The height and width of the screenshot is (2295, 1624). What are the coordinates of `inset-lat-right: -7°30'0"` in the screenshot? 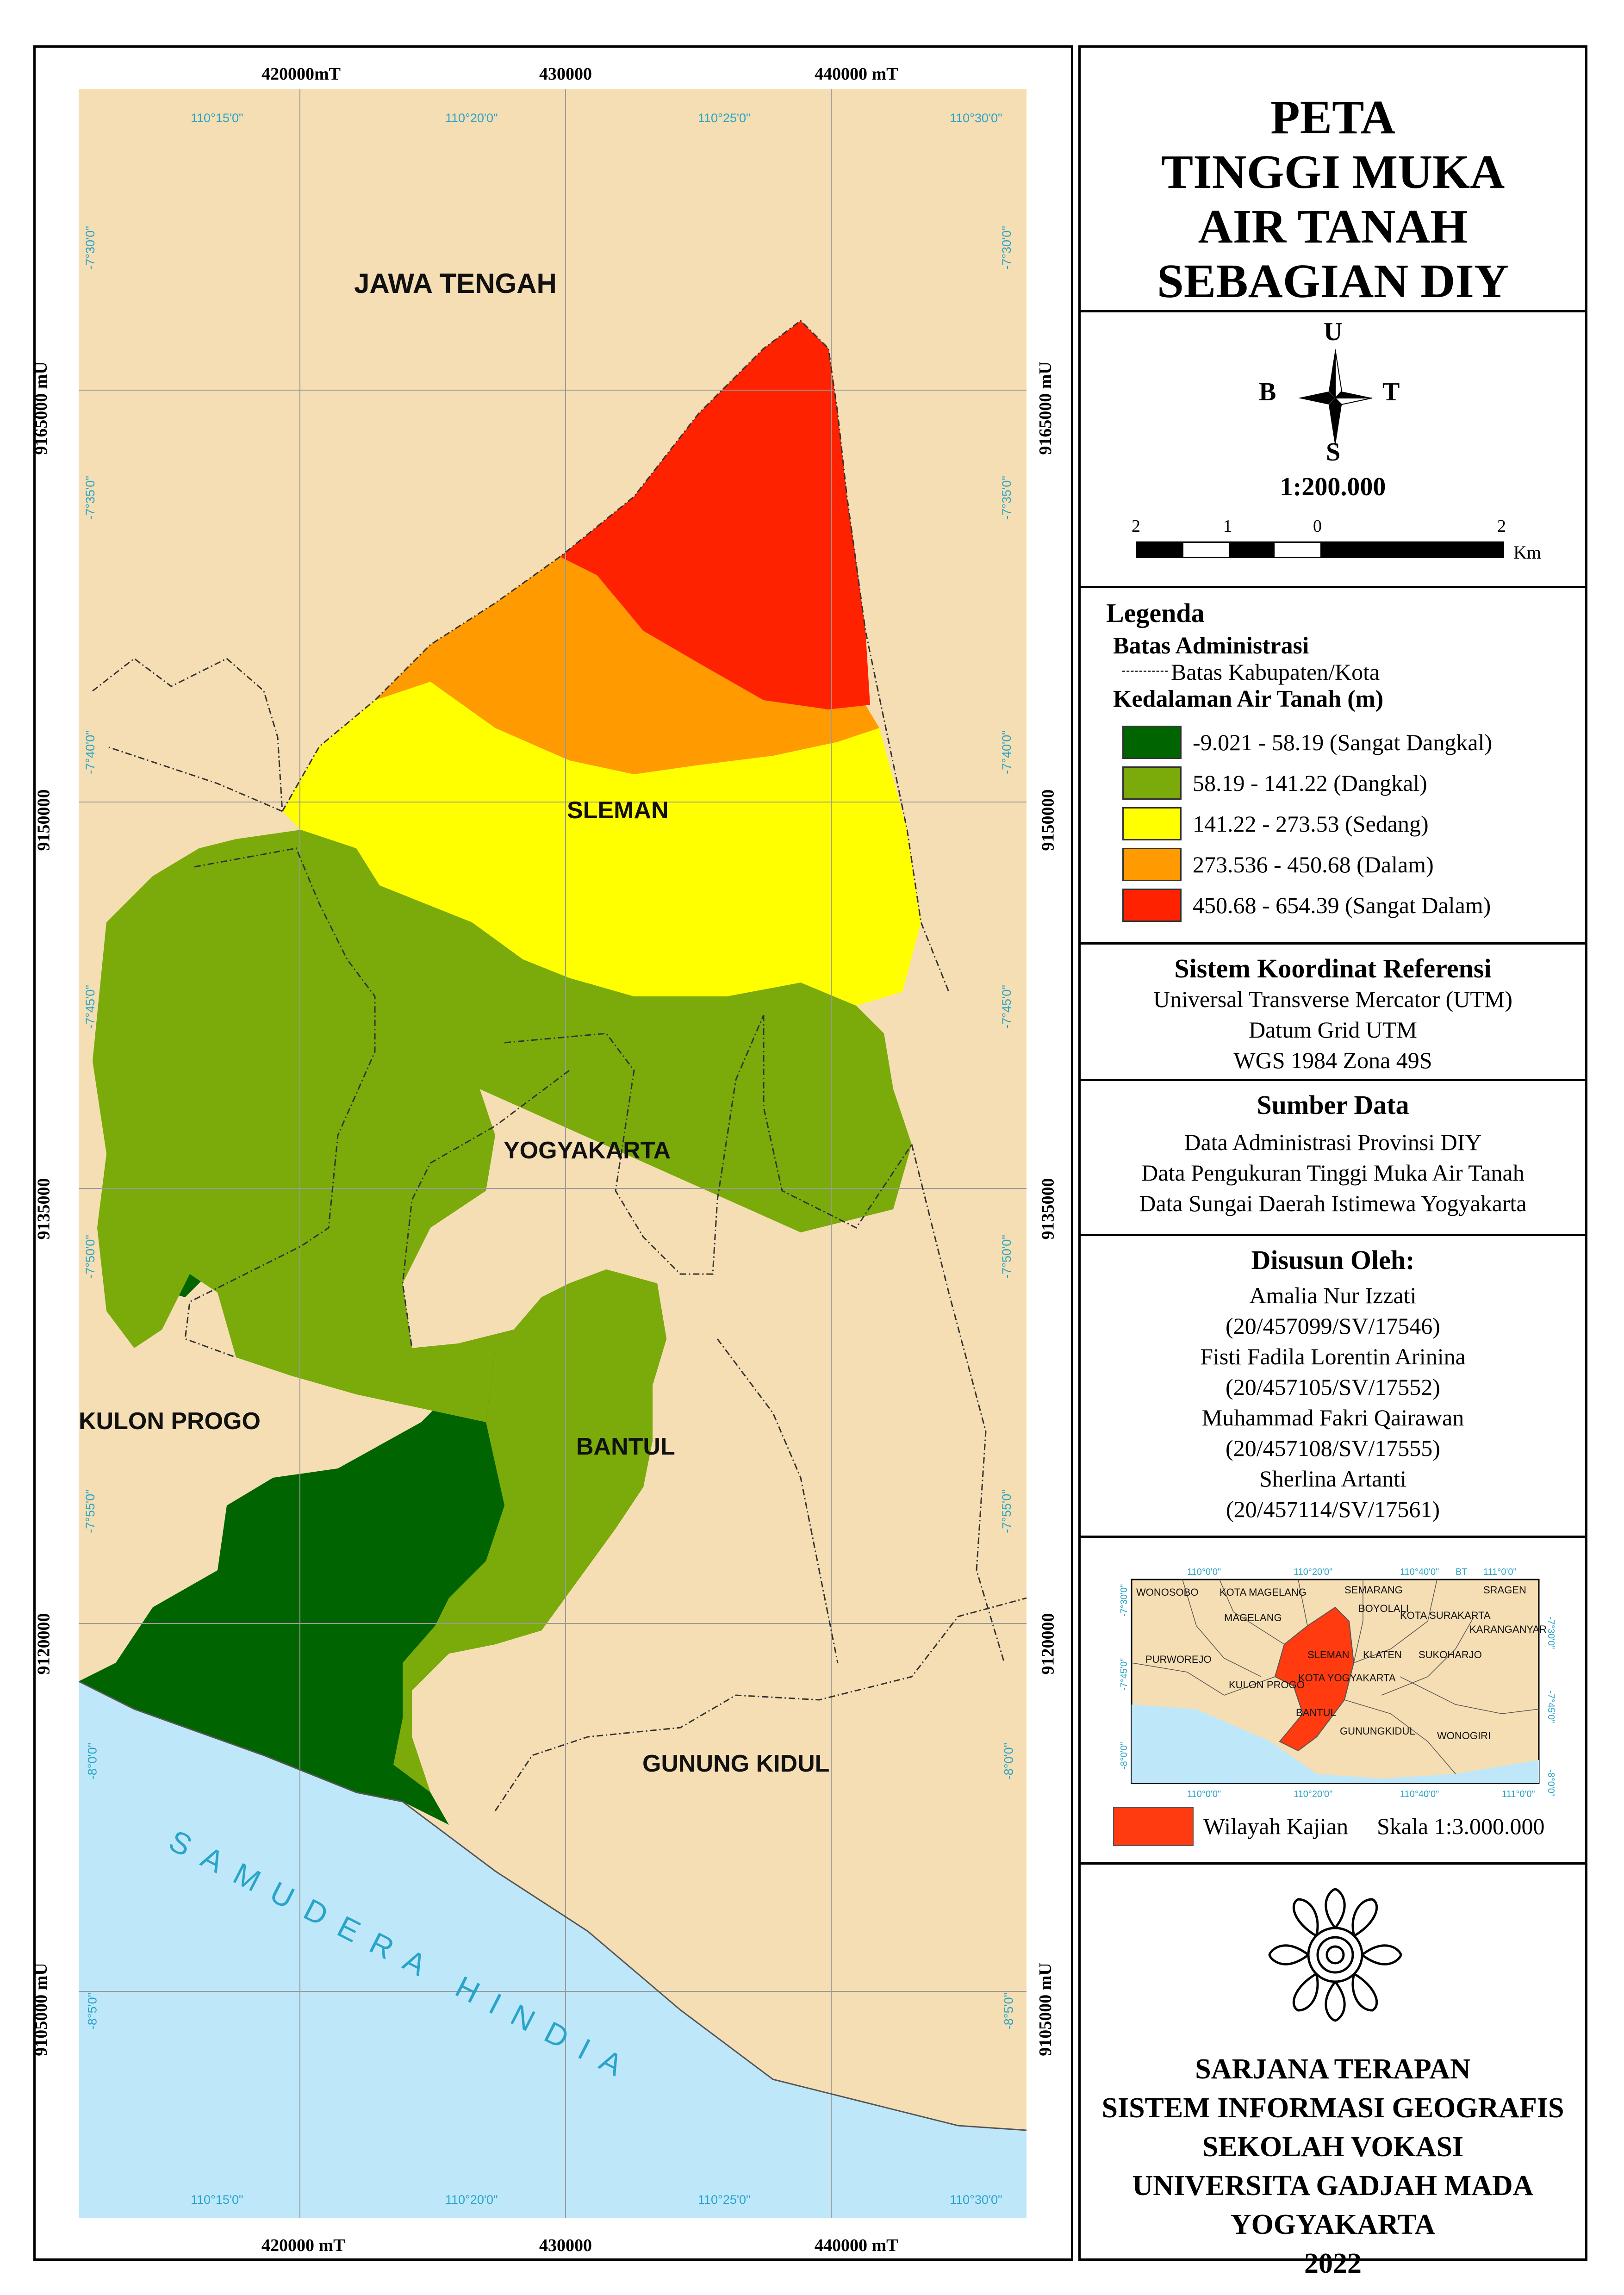 It's located at (1551, 1633).